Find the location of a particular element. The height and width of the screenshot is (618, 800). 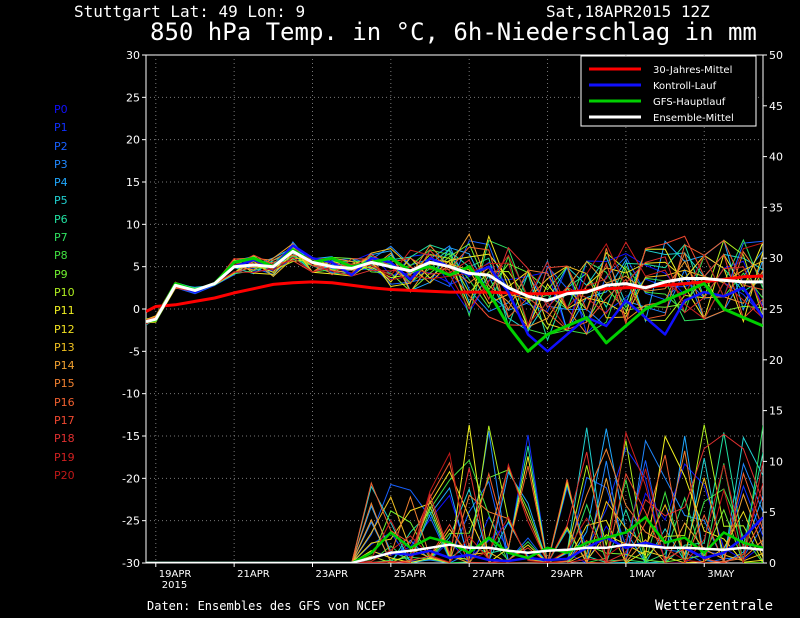

temp-line-gfs-hauptlauf is located at coordinates (454, 300).